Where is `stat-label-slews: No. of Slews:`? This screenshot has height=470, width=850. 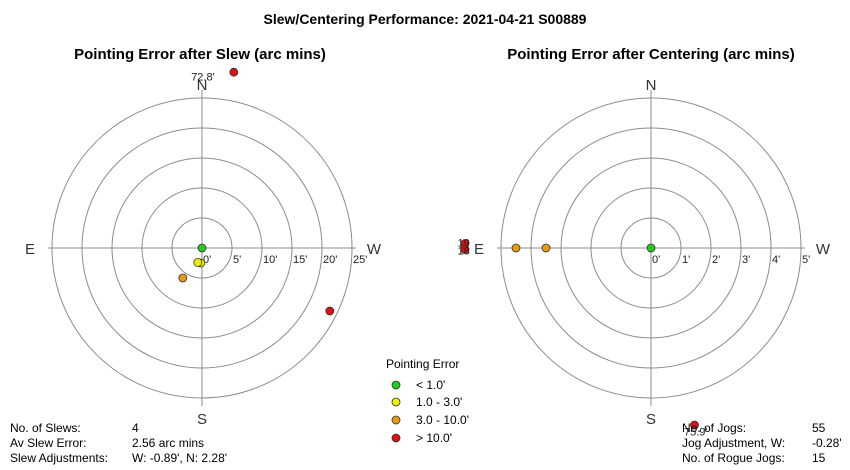 stat-label-slews: No. of Slews: is located at coordinates (45, 428).